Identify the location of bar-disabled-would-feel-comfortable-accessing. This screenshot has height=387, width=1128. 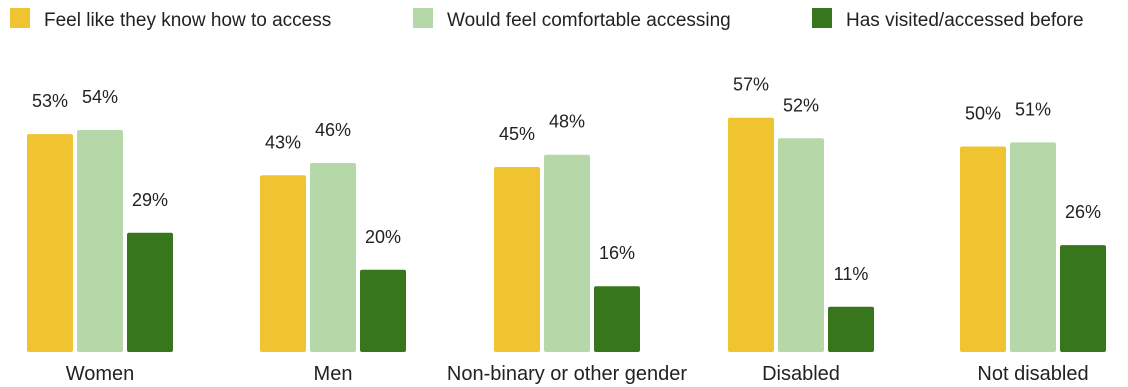
(801, 245).